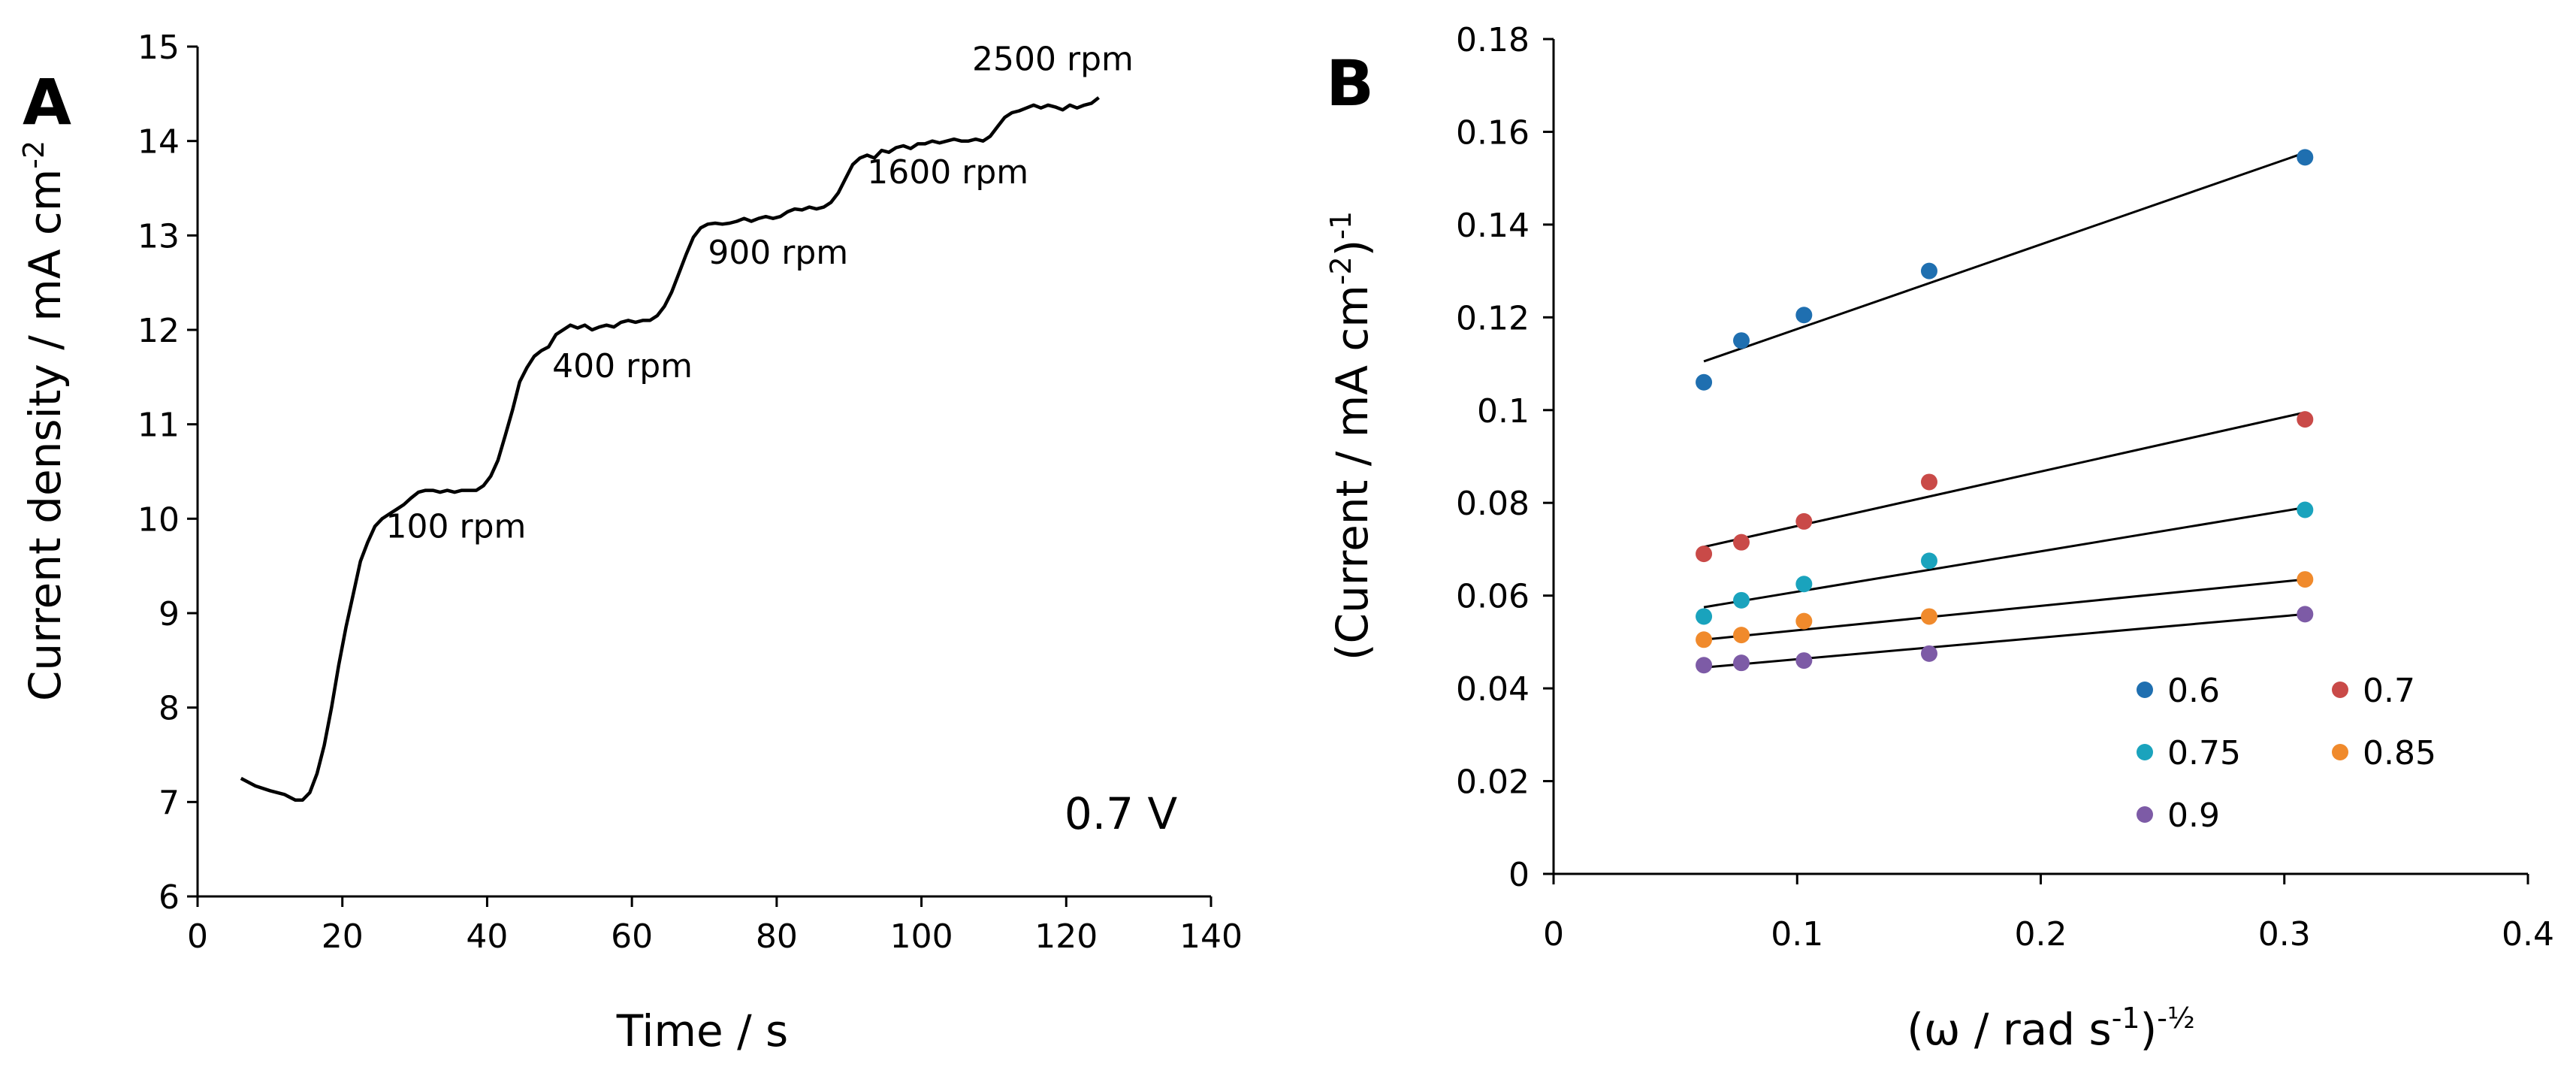 The image size is (2576, 1070). I want to click on panel-b-legend: 0.6 0.7 0.75 0.85 0.9, so click(2286, 753).